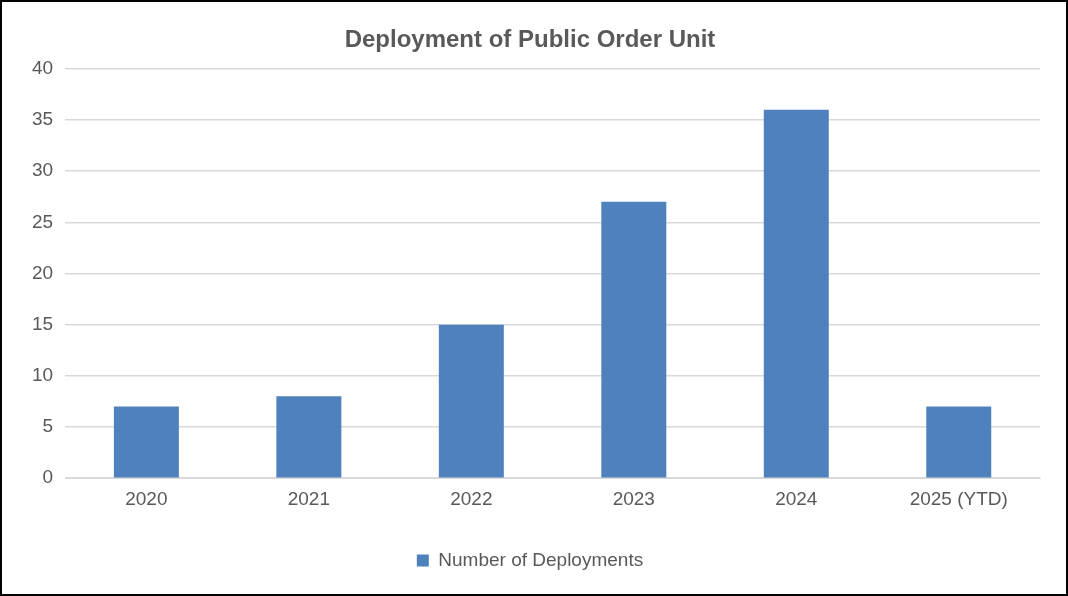  Describe the element at coordinates (530, 39) in the screenshot. I see `chart-title: Deployment of Public Order Unit` at that location.